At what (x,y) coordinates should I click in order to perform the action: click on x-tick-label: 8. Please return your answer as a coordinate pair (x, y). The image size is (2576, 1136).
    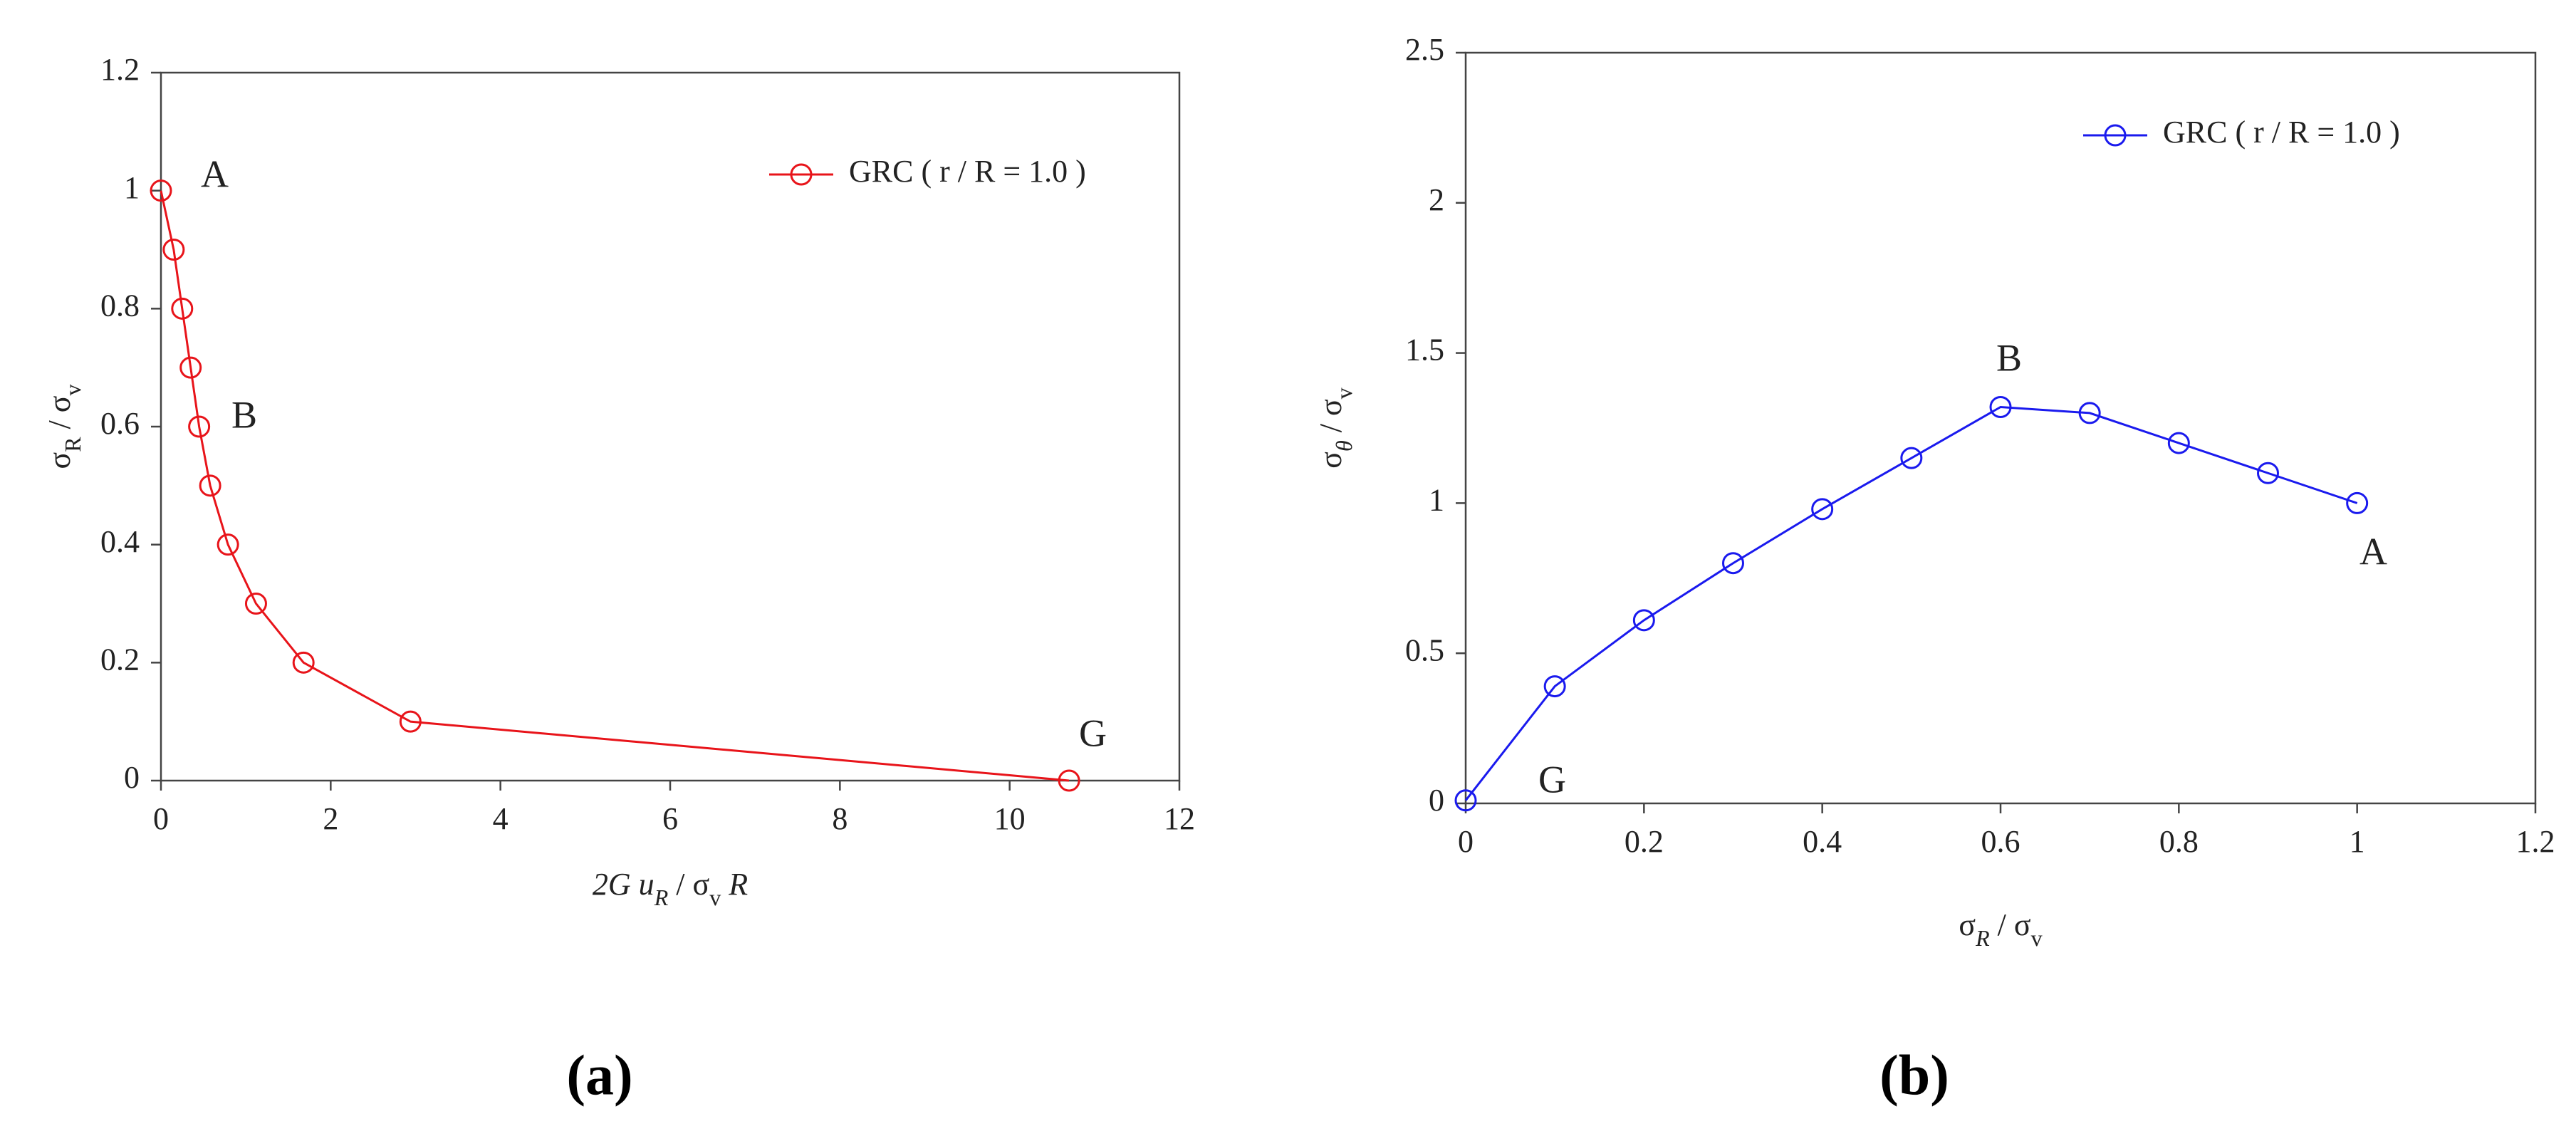
    Looking at the image, I should click on (840, 819).